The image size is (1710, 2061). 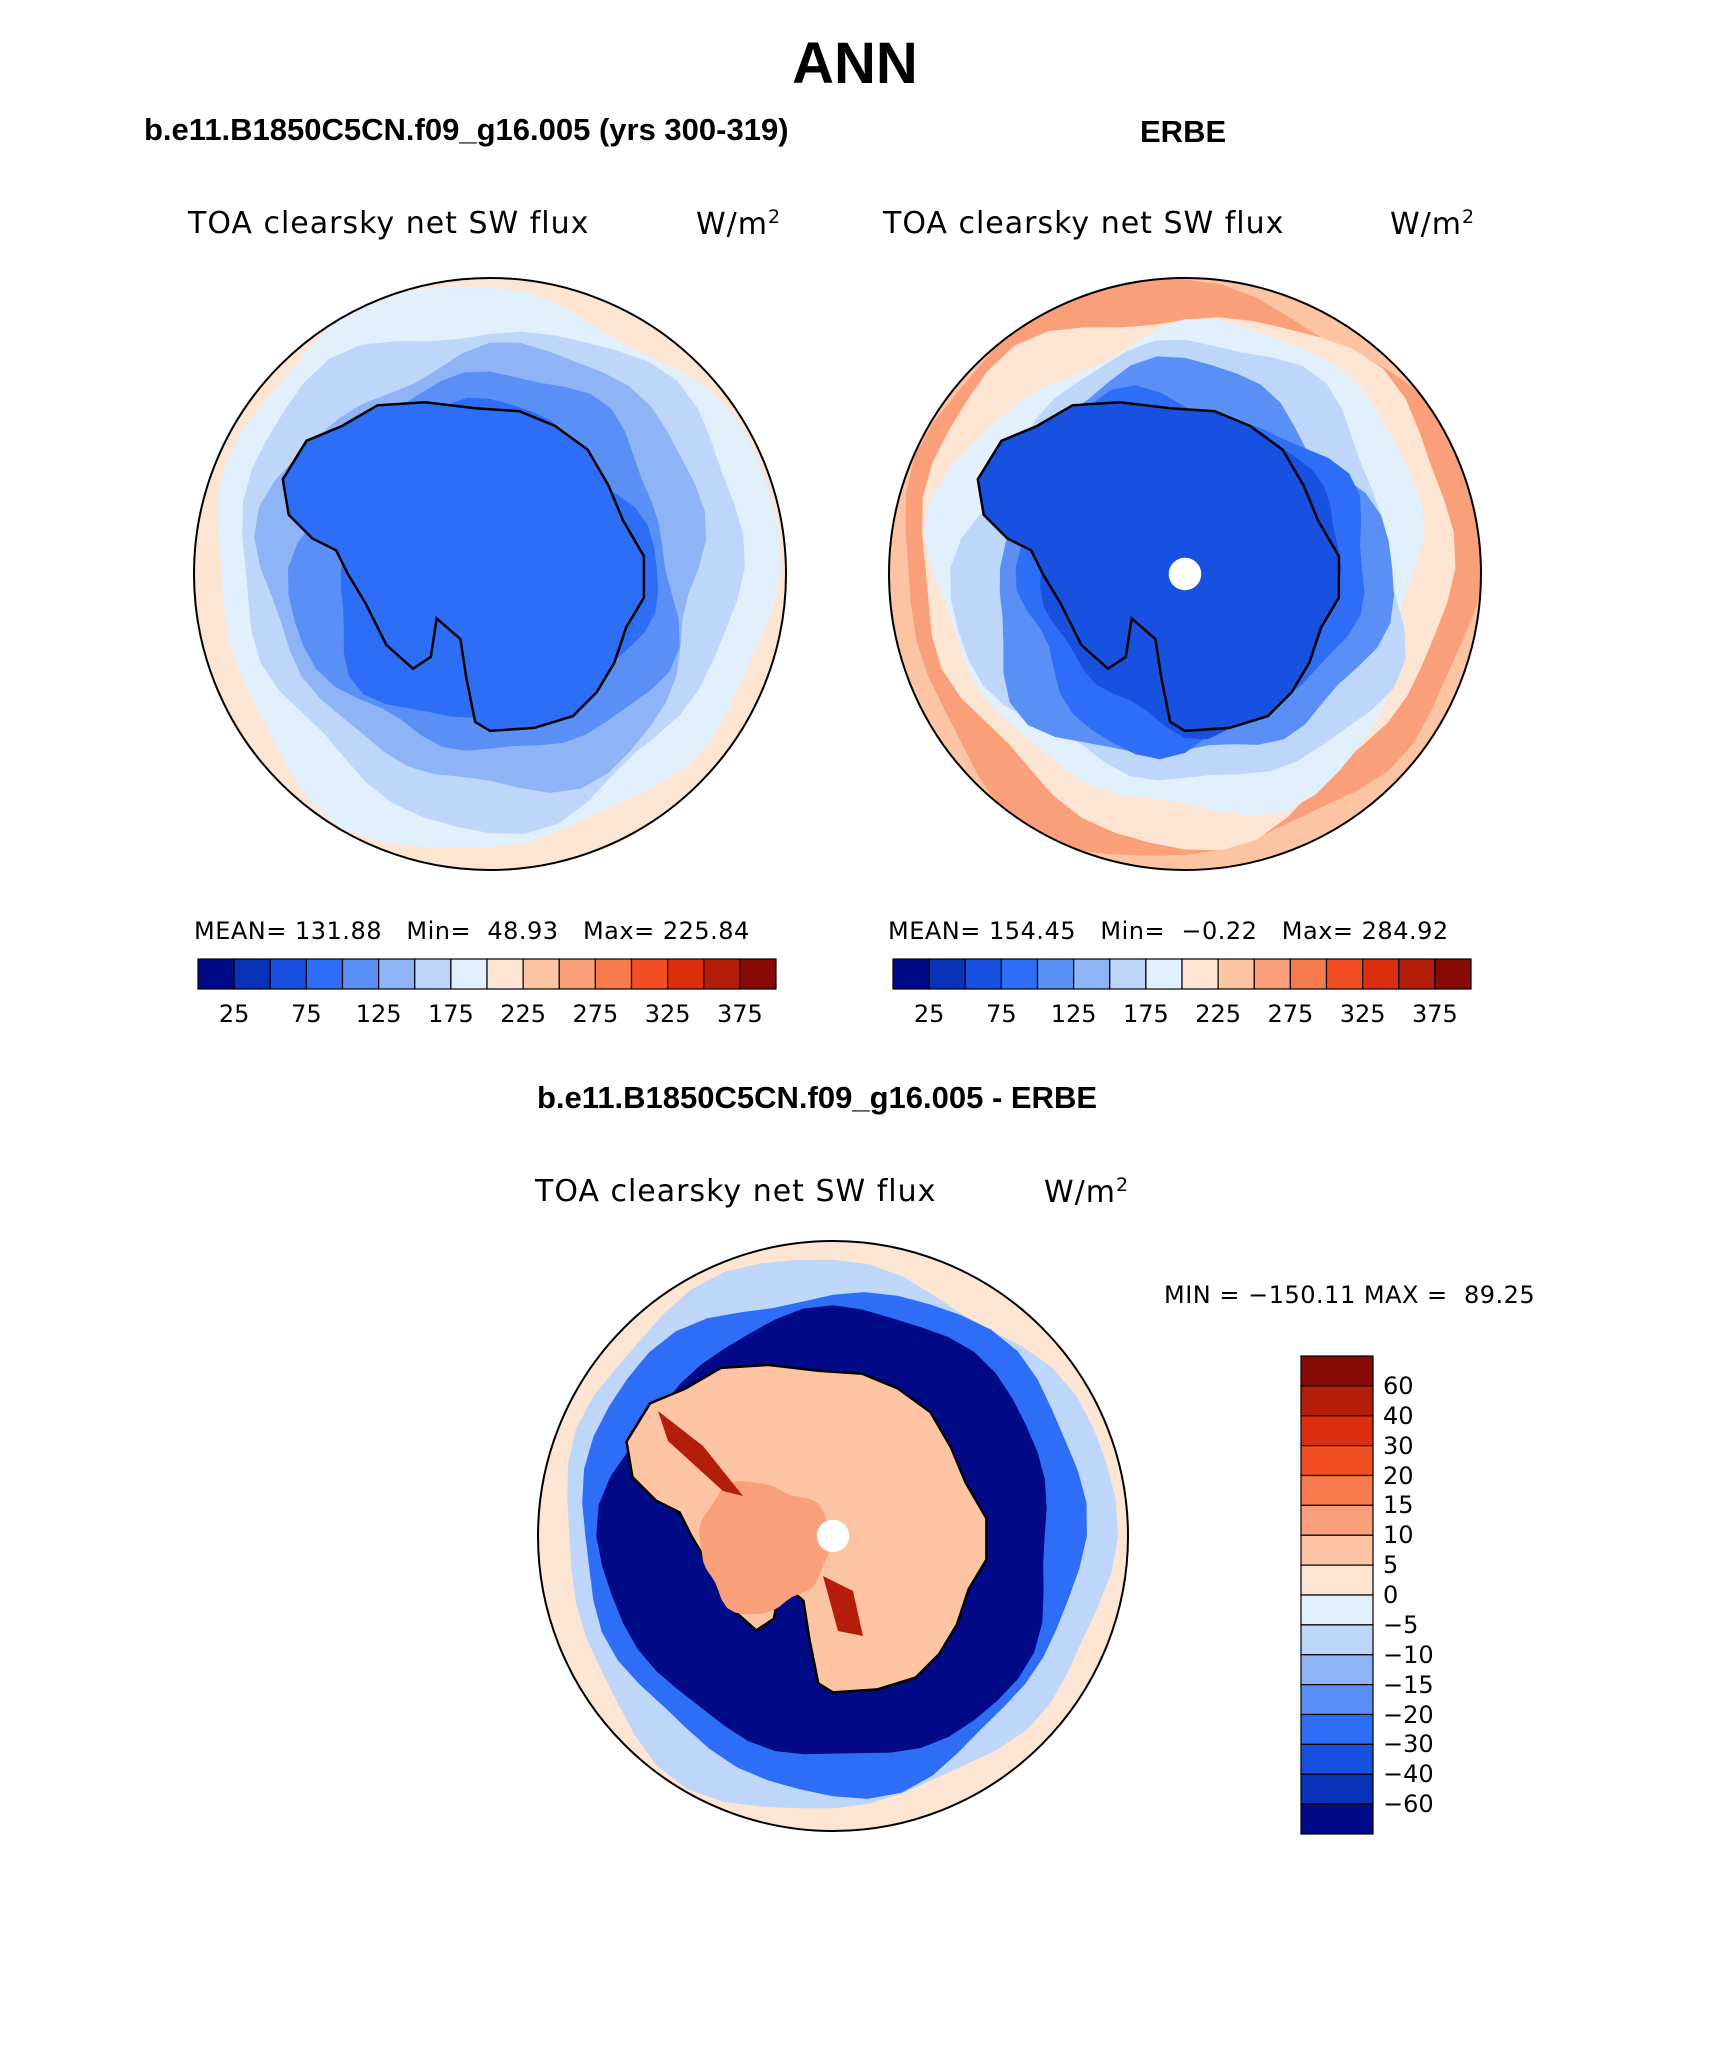 I want to click on panel2-polar-map, so click(x=1185, y=574).